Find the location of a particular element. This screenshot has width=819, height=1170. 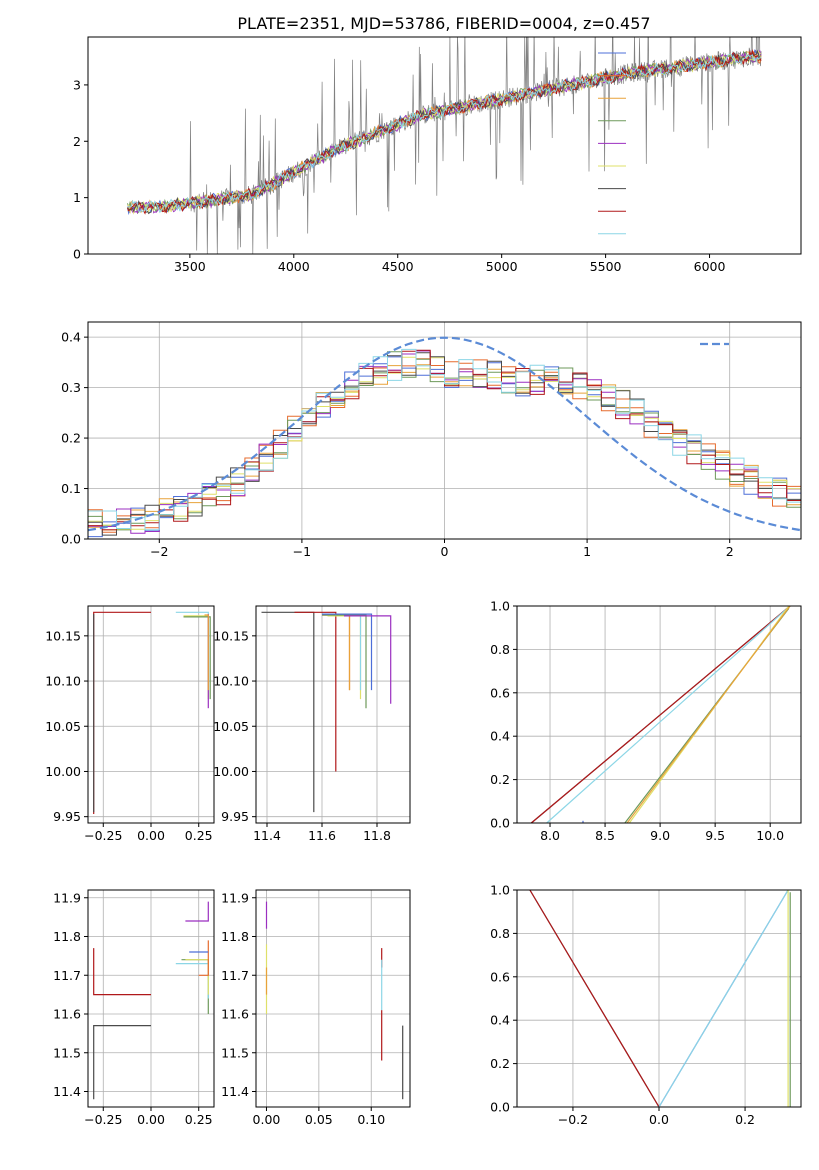

massweight-vs-age-ytick-label-3: 0.6 is located at coordinates (500, 692).